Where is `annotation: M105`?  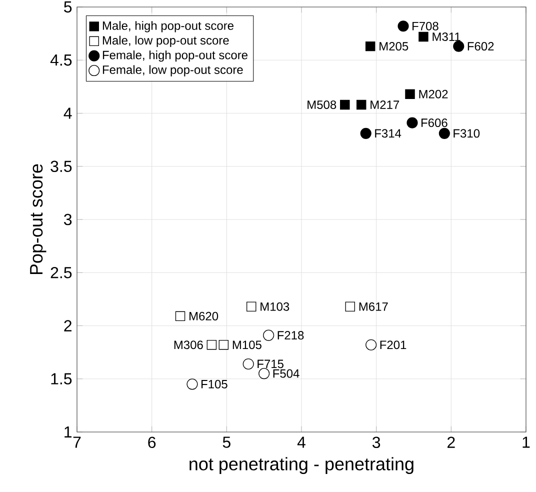
annotation: M105 is located at coordinates (247, 345).